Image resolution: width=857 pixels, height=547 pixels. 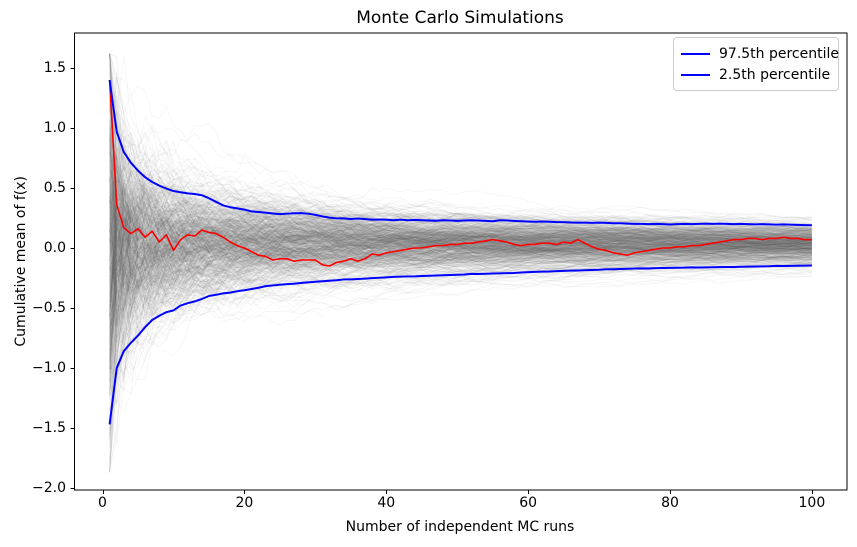 I want to click on legend-entry-975: 97.5th percentile, so click(x=759, y=53).